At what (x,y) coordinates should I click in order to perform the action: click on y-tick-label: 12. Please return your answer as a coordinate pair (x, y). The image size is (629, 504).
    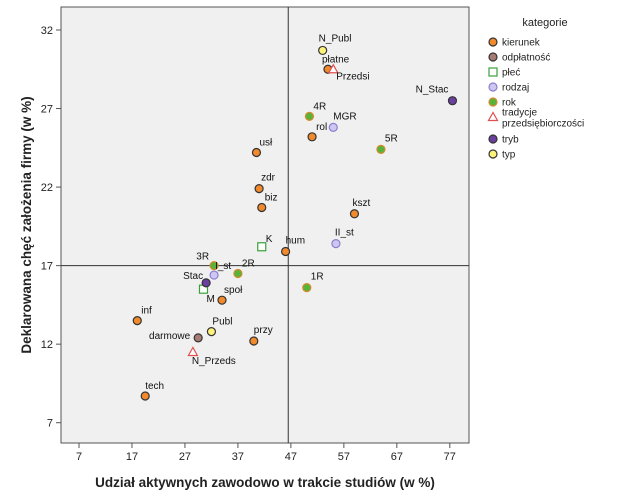
    Looking at the image, I should click on (47, 345).